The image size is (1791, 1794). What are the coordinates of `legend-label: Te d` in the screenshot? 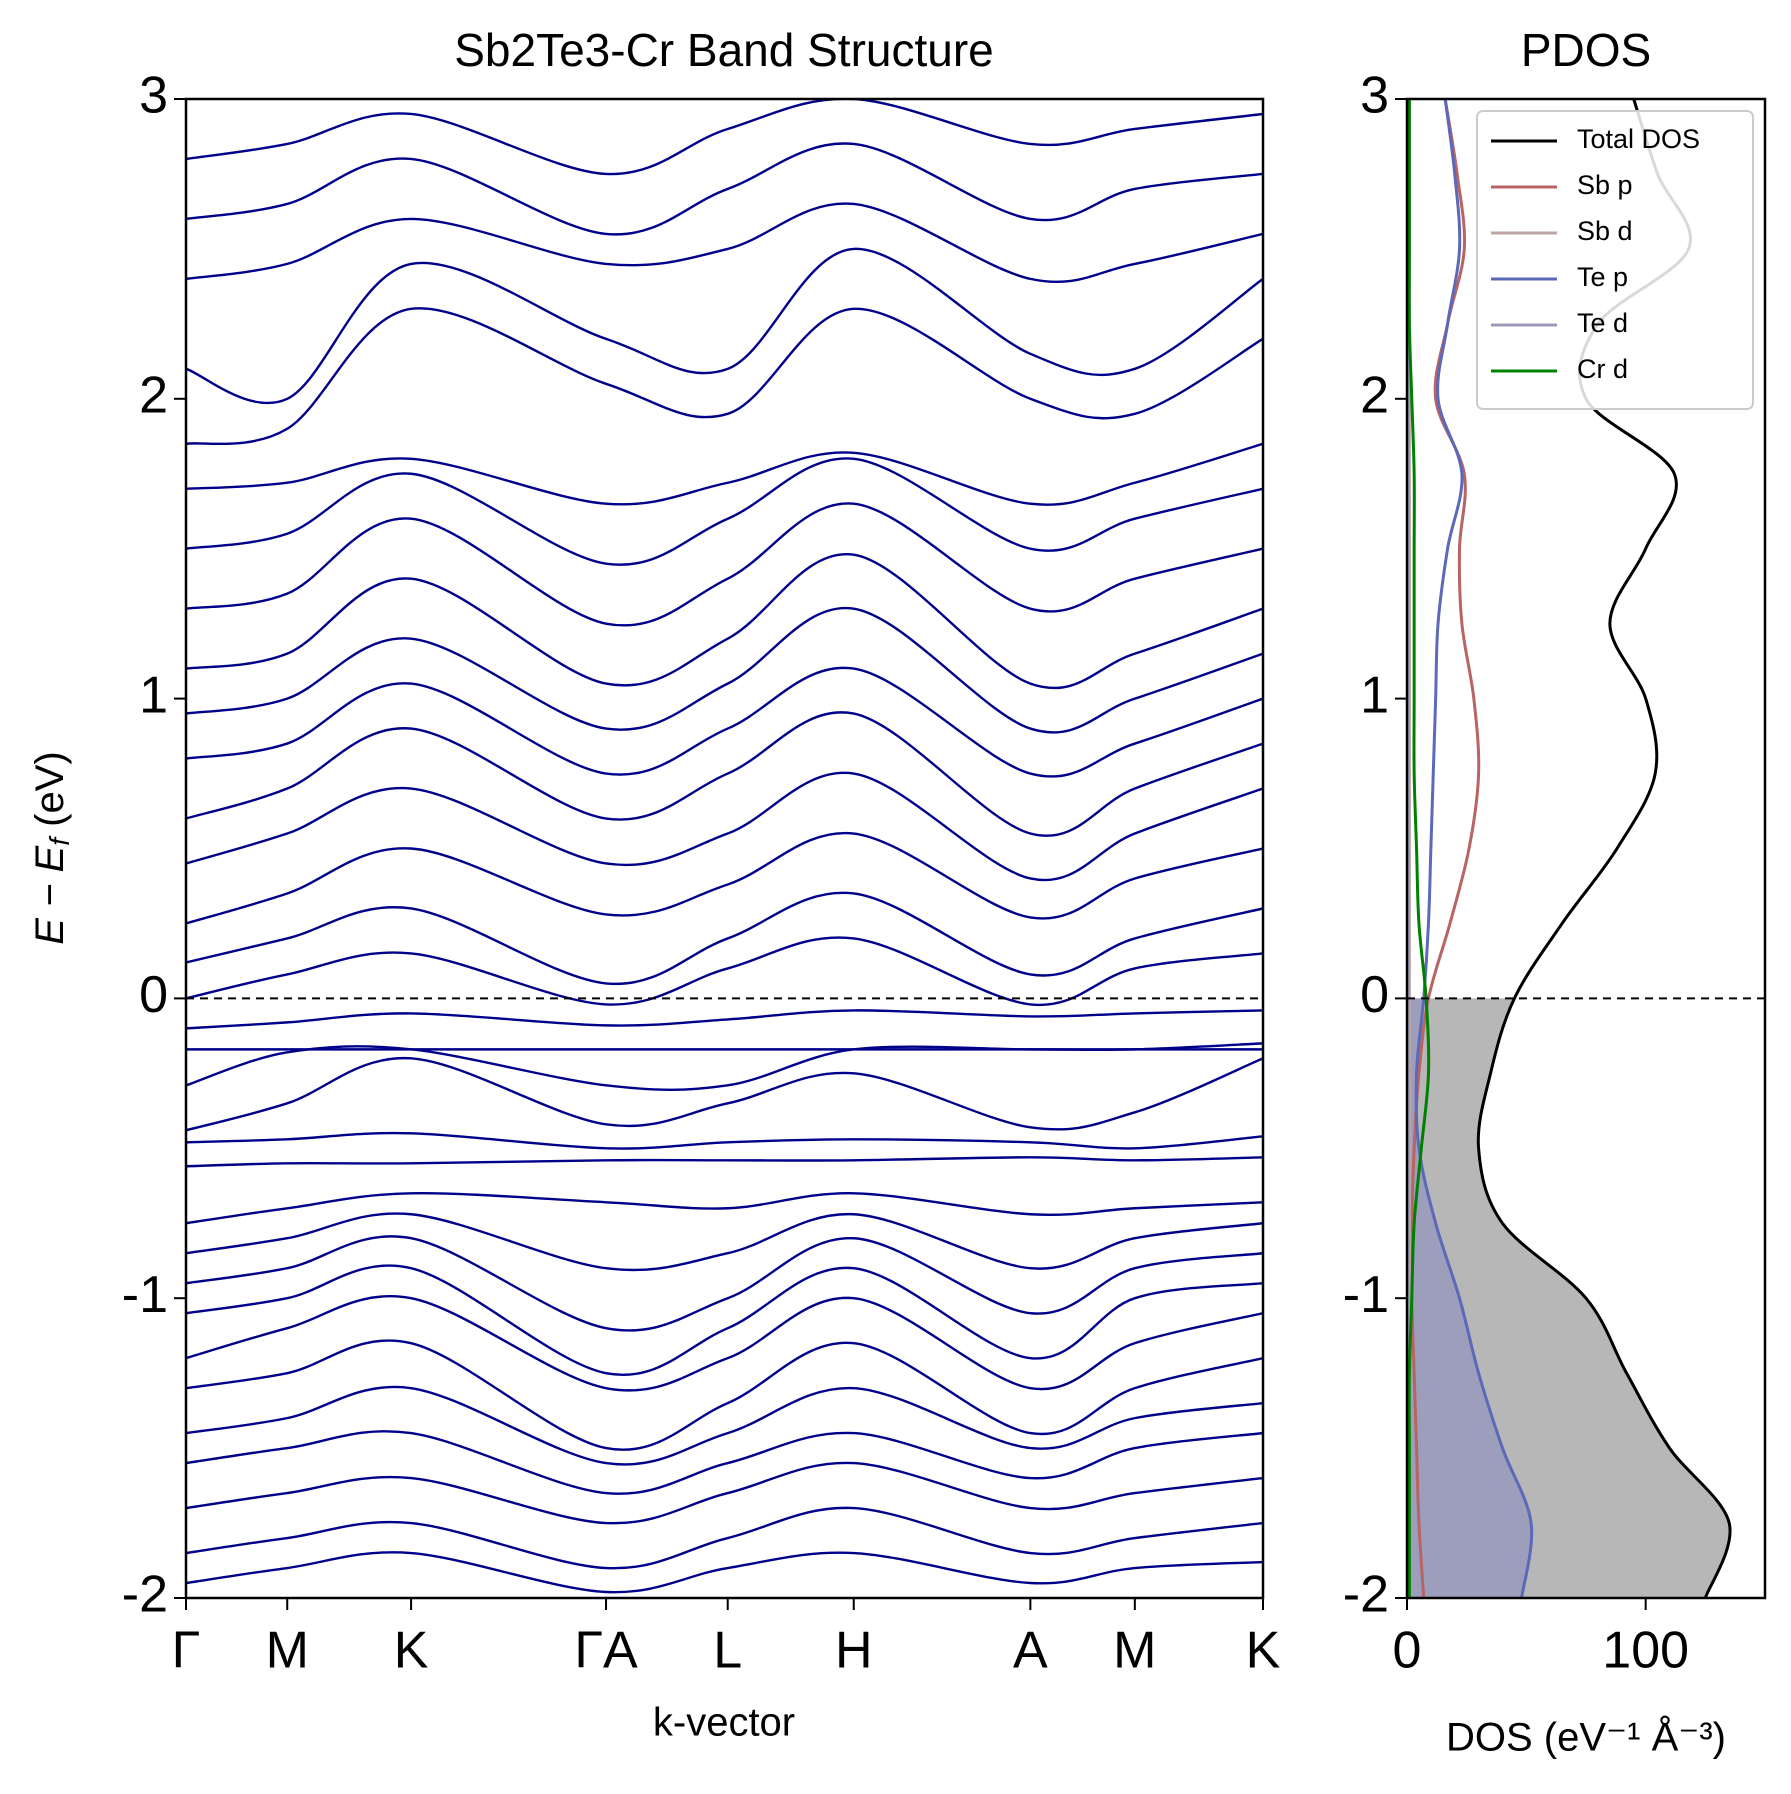 It's located at (1602, 323).